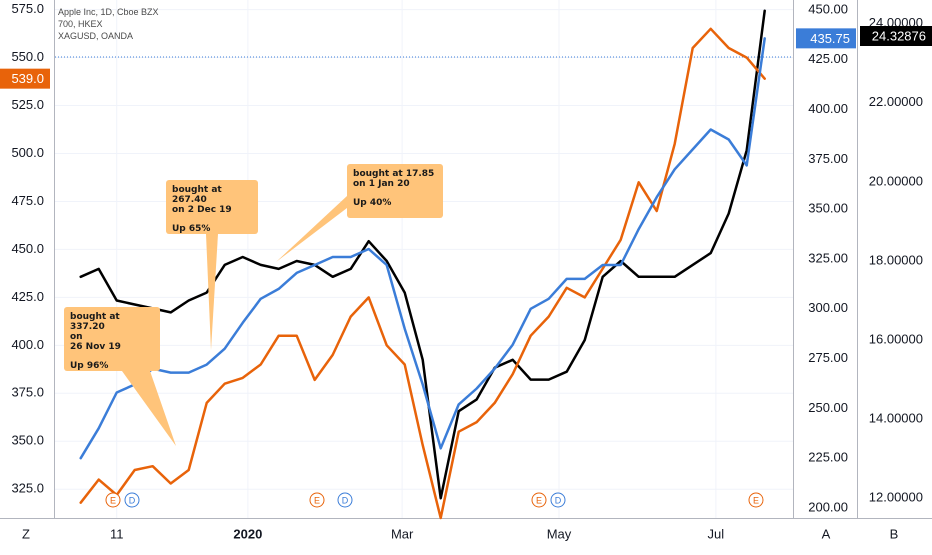 This screenshot has width=932, height=555. I want to click on last-price-700-bg, so click(826, 38).